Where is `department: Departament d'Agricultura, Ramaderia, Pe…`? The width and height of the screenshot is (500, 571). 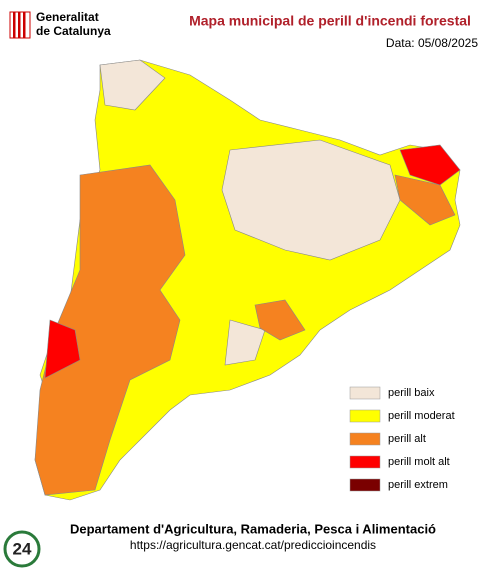 department: Departament d'Agricultura, Ramaderia, Pe… is located at coordinates (253, 528).